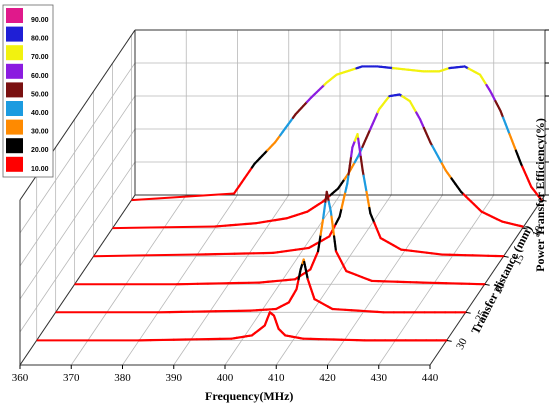 This screenshot has height=409, width=550. I want to click on x-tick-label: 420, so click(327, 378).